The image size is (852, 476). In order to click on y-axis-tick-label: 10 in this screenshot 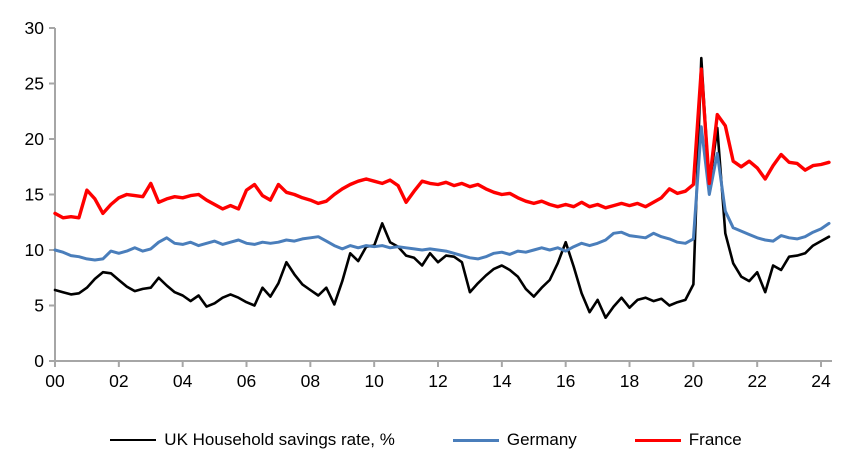, I will do `click(35, 250)`.